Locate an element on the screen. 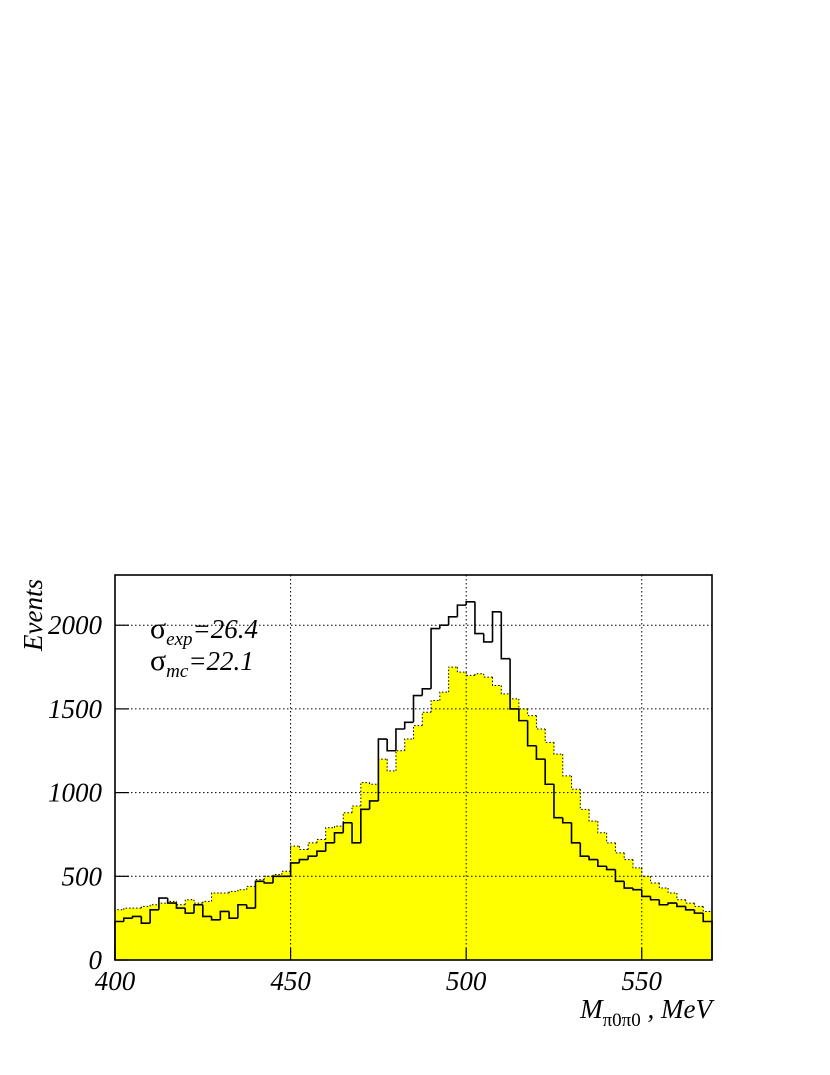  y-tick-label: 0 is located at coordinates (96, 960).